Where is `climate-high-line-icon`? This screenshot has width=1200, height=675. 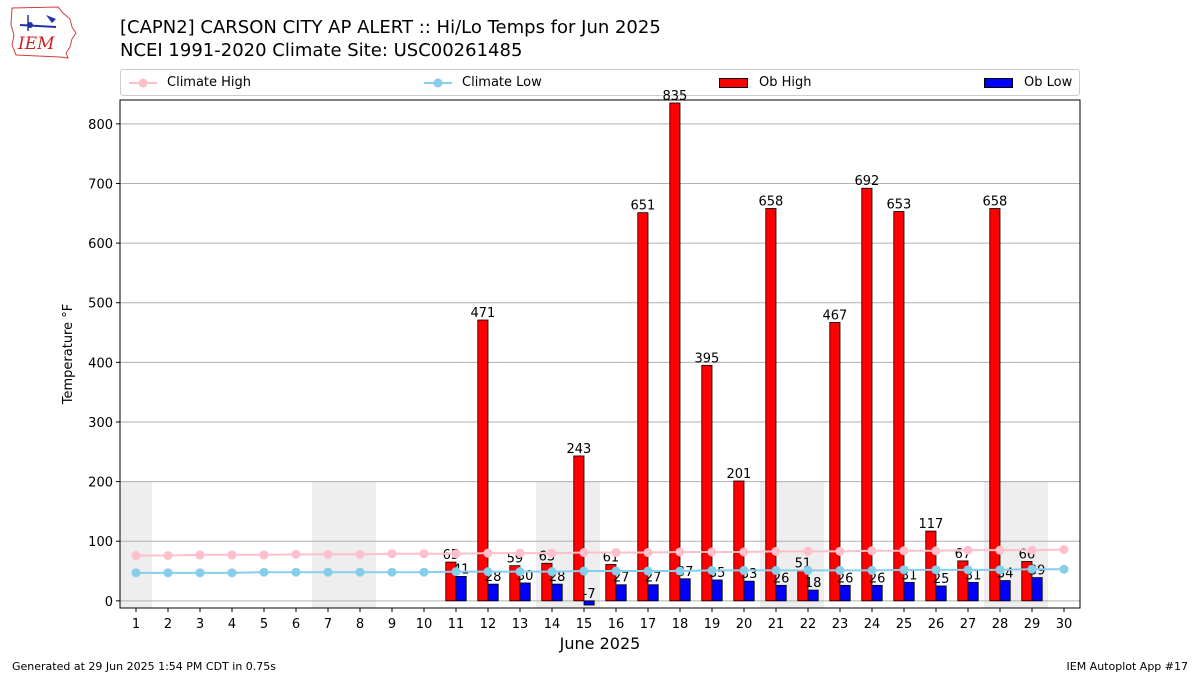 climate-high-line-icon is located at coordinates (143, 82).